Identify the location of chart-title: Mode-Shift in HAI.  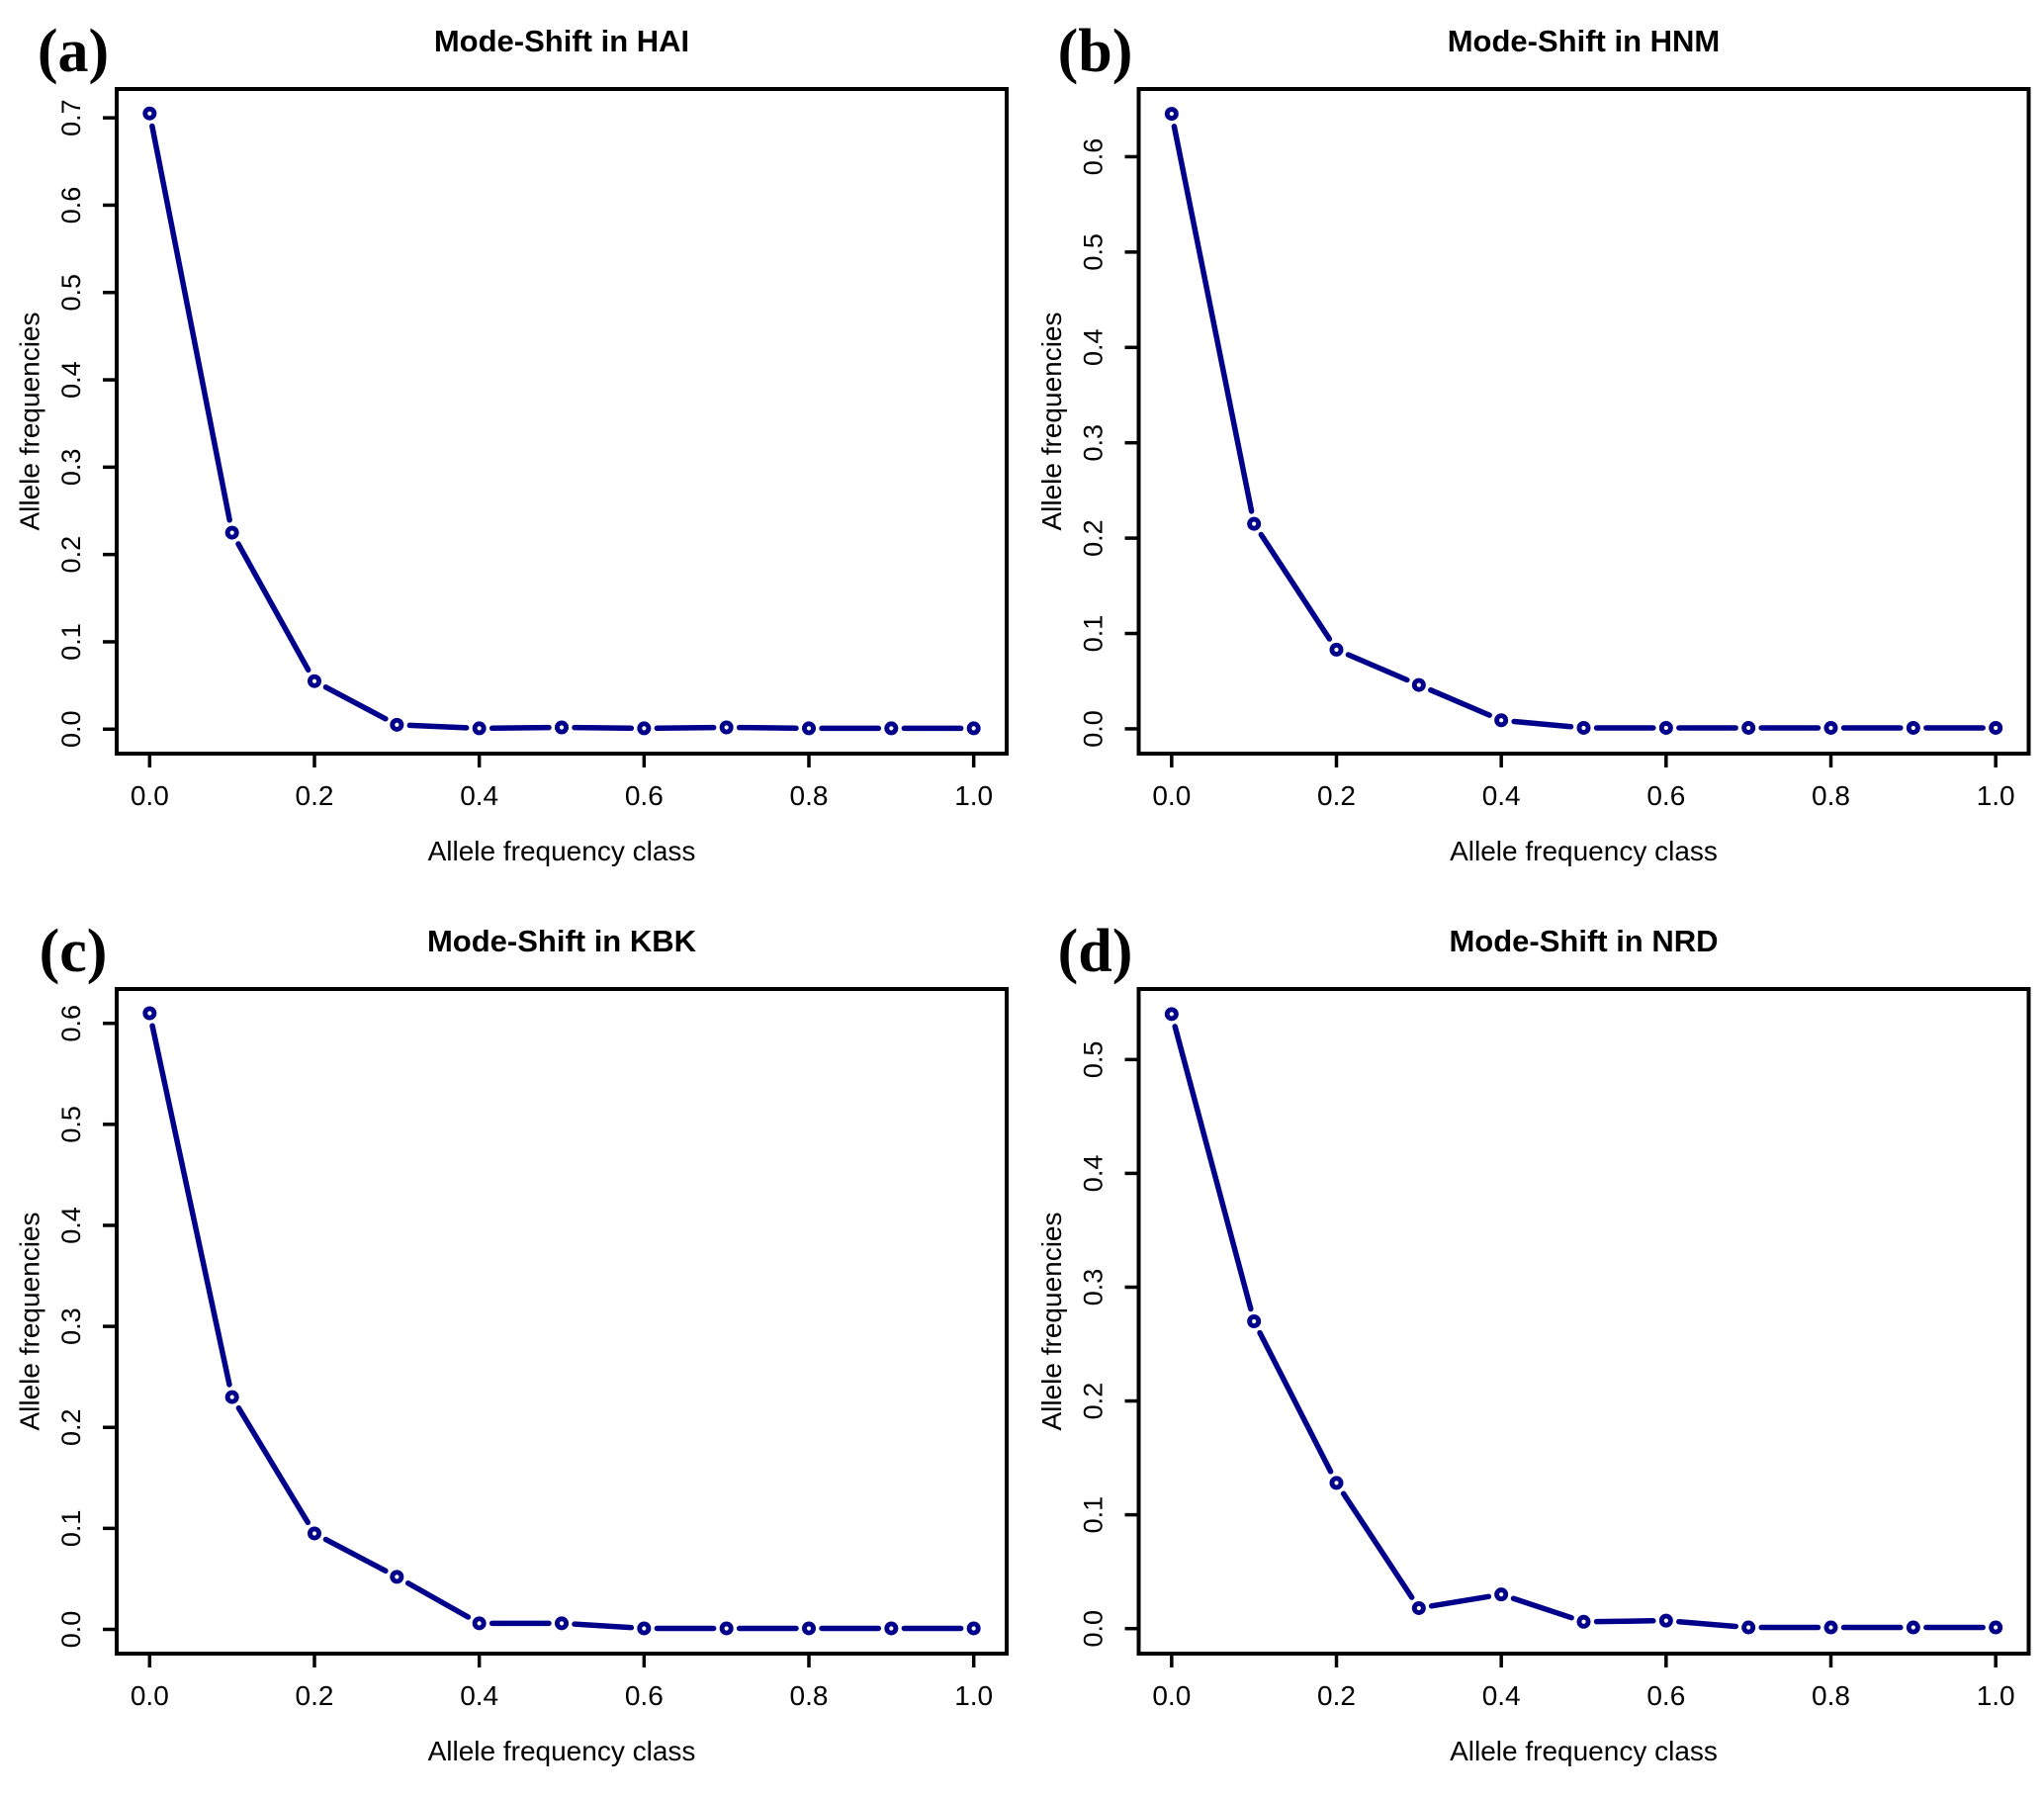
(561, 41).